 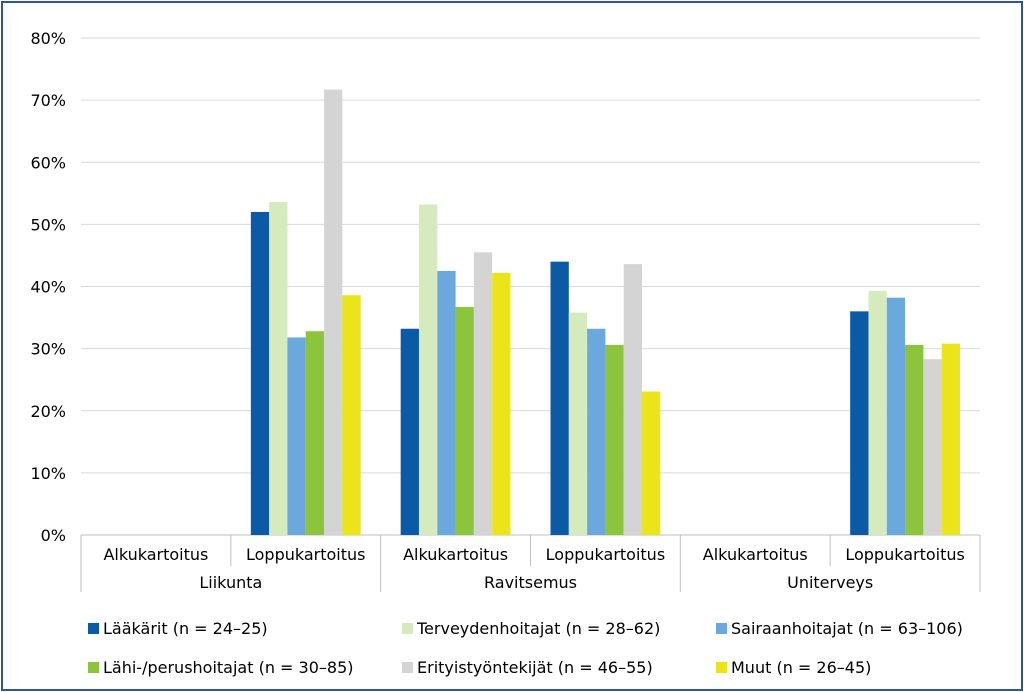 What do you see at coordinates (530, 582) in the screenshot?
I see `x-group-label: Ravitsemus` at bounding box center [530, 582].